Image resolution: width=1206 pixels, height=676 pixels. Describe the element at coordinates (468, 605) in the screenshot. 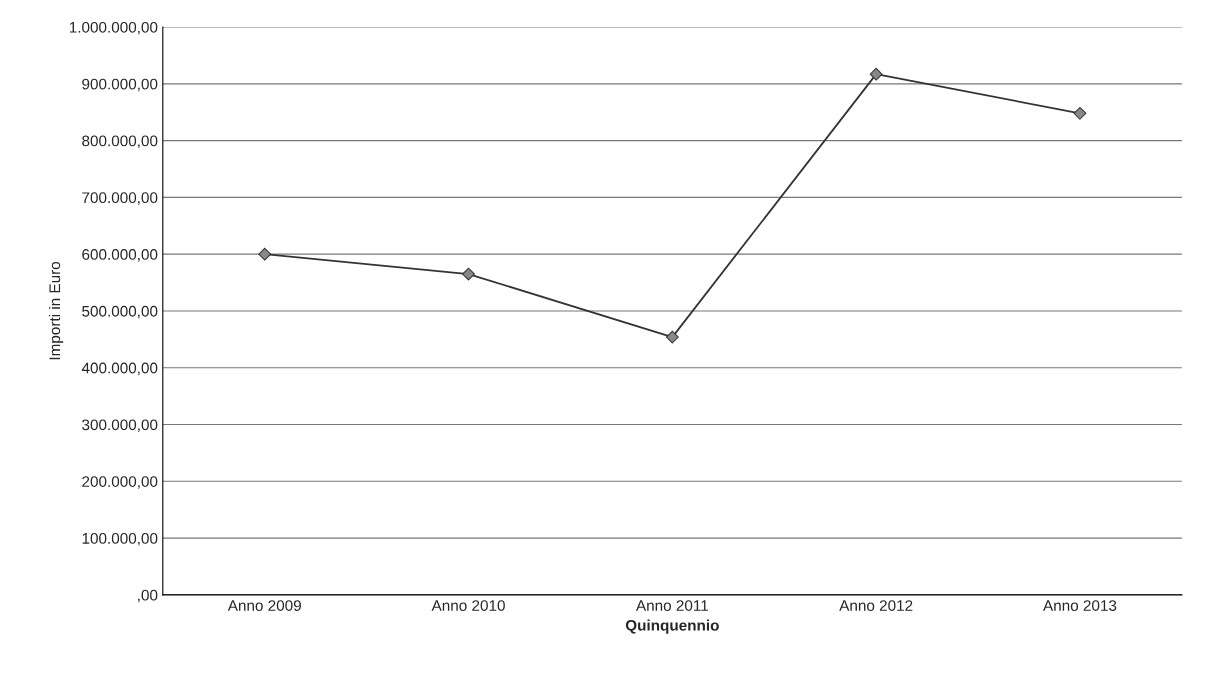

I see `x-tick-label: Anno 2010` at that location.